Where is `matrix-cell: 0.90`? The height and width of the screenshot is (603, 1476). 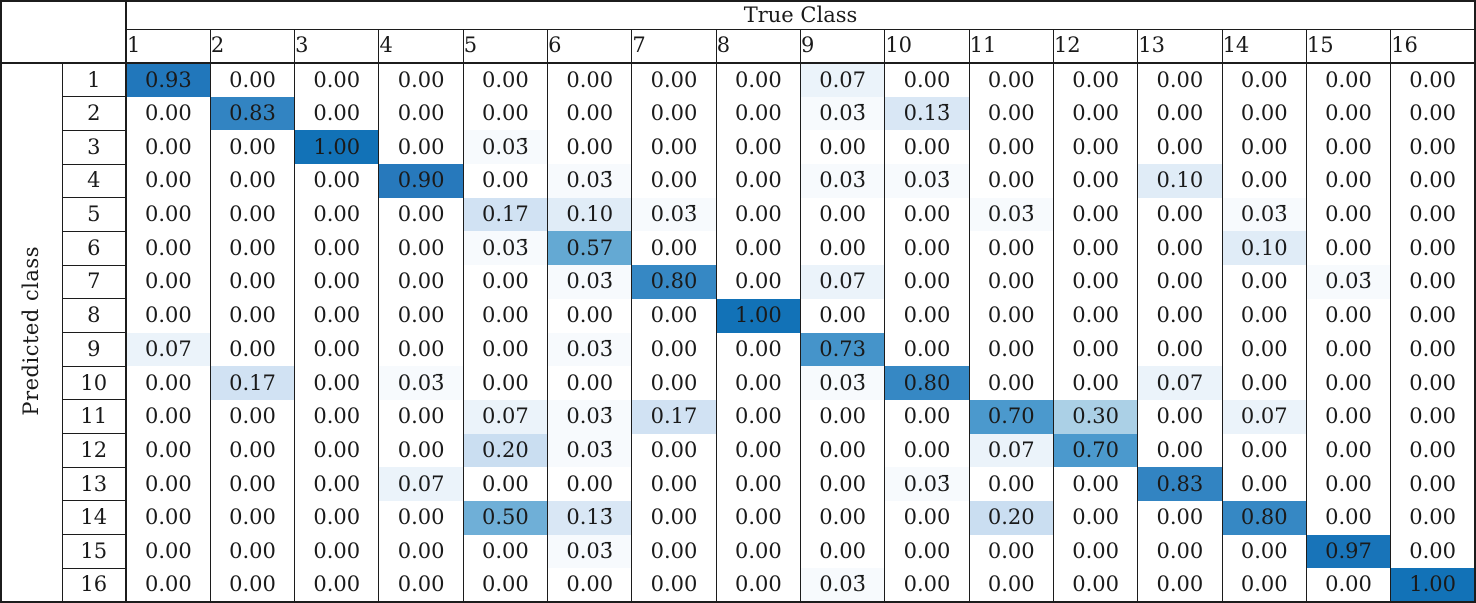 matrix-cell: 0.90 is located at coordinates (421, 181).